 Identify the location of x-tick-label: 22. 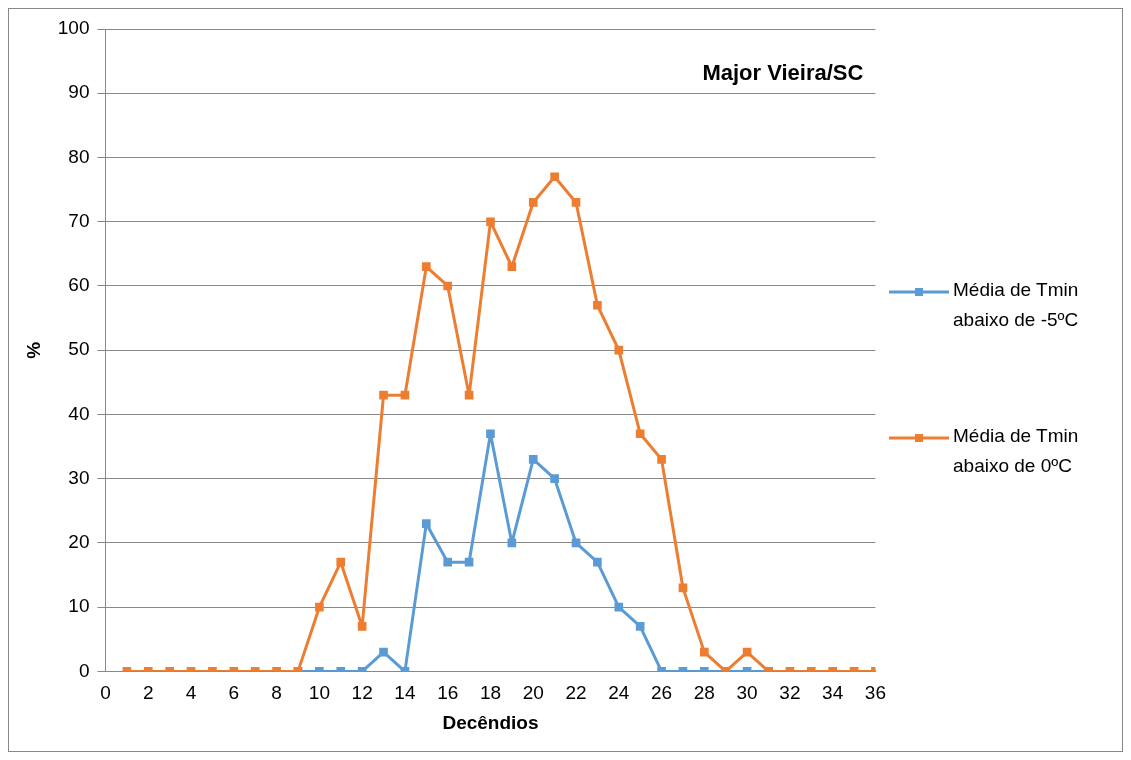
(576, 693).